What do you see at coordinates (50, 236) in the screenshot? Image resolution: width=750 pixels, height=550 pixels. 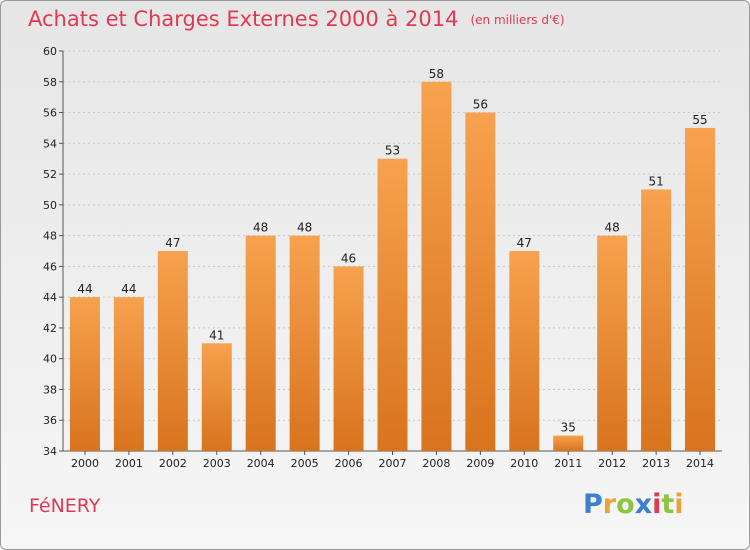 I see `y-tick-label: 48` at bounding box center [50, 236].